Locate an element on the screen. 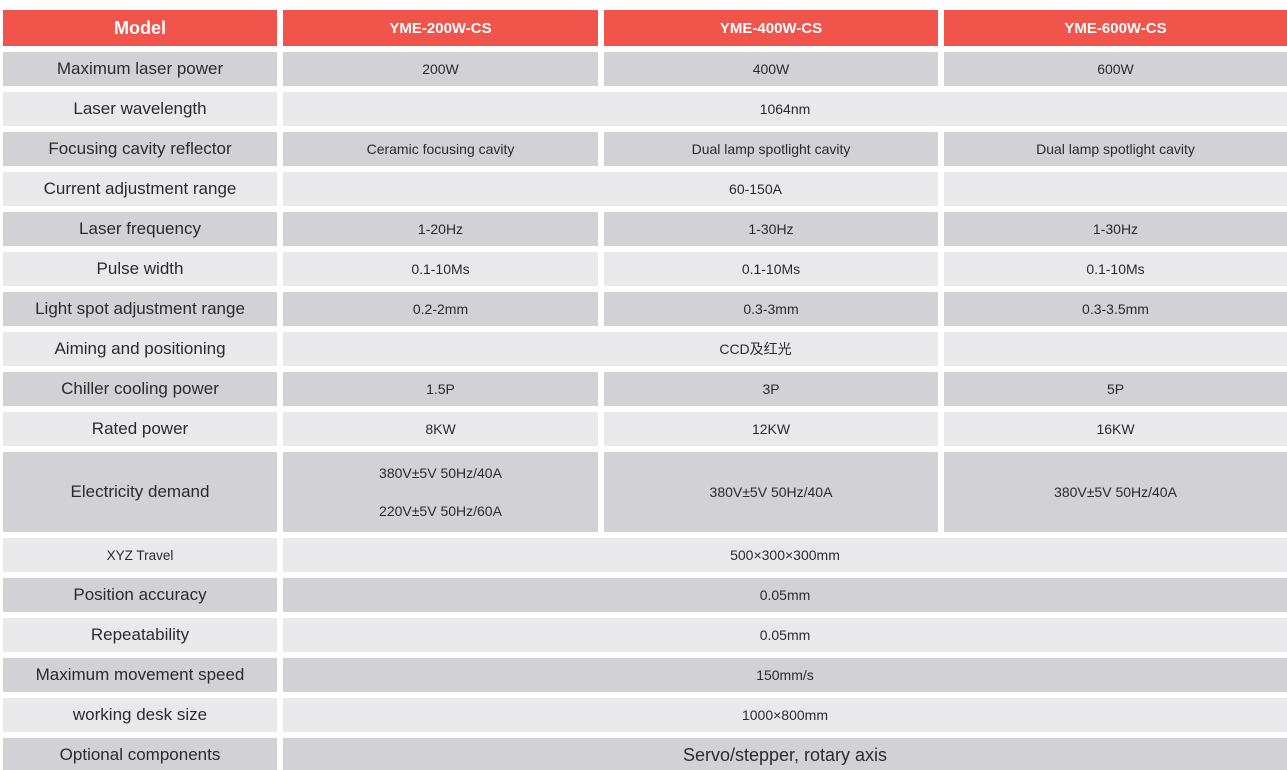 This screenshot has height=770, width=1287. row-label: XYZ Travel is located at coordinates (140, 555).